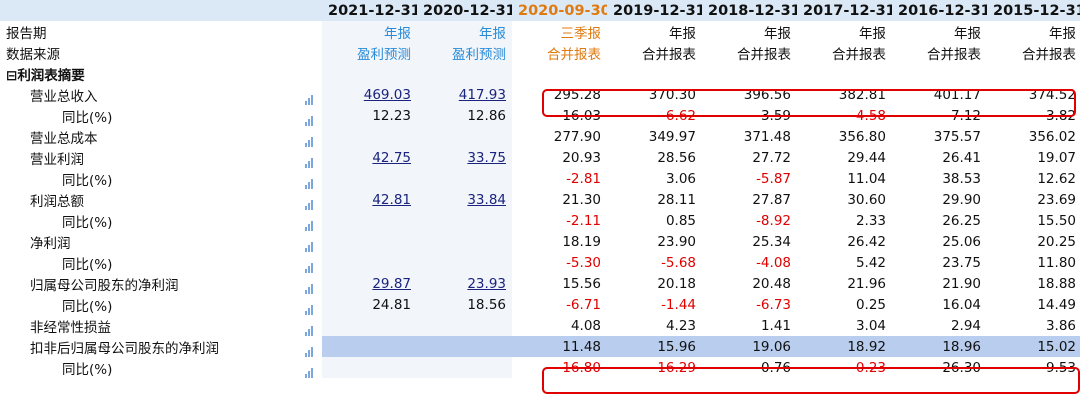 This screenshot has width=1080, height=418. I want to click on column-date: 2017-12-31, so click(844, 10).